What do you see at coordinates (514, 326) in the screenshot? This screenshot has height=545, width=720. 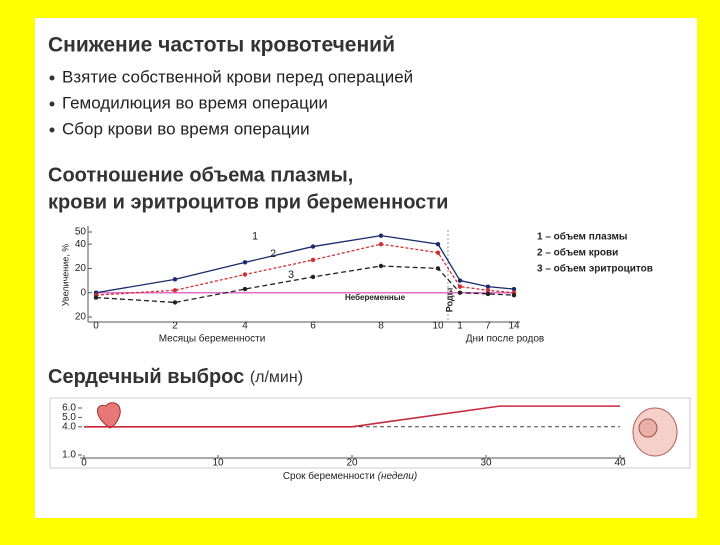 I see `x-tick-label: 14` at bounding box center [514, 326].